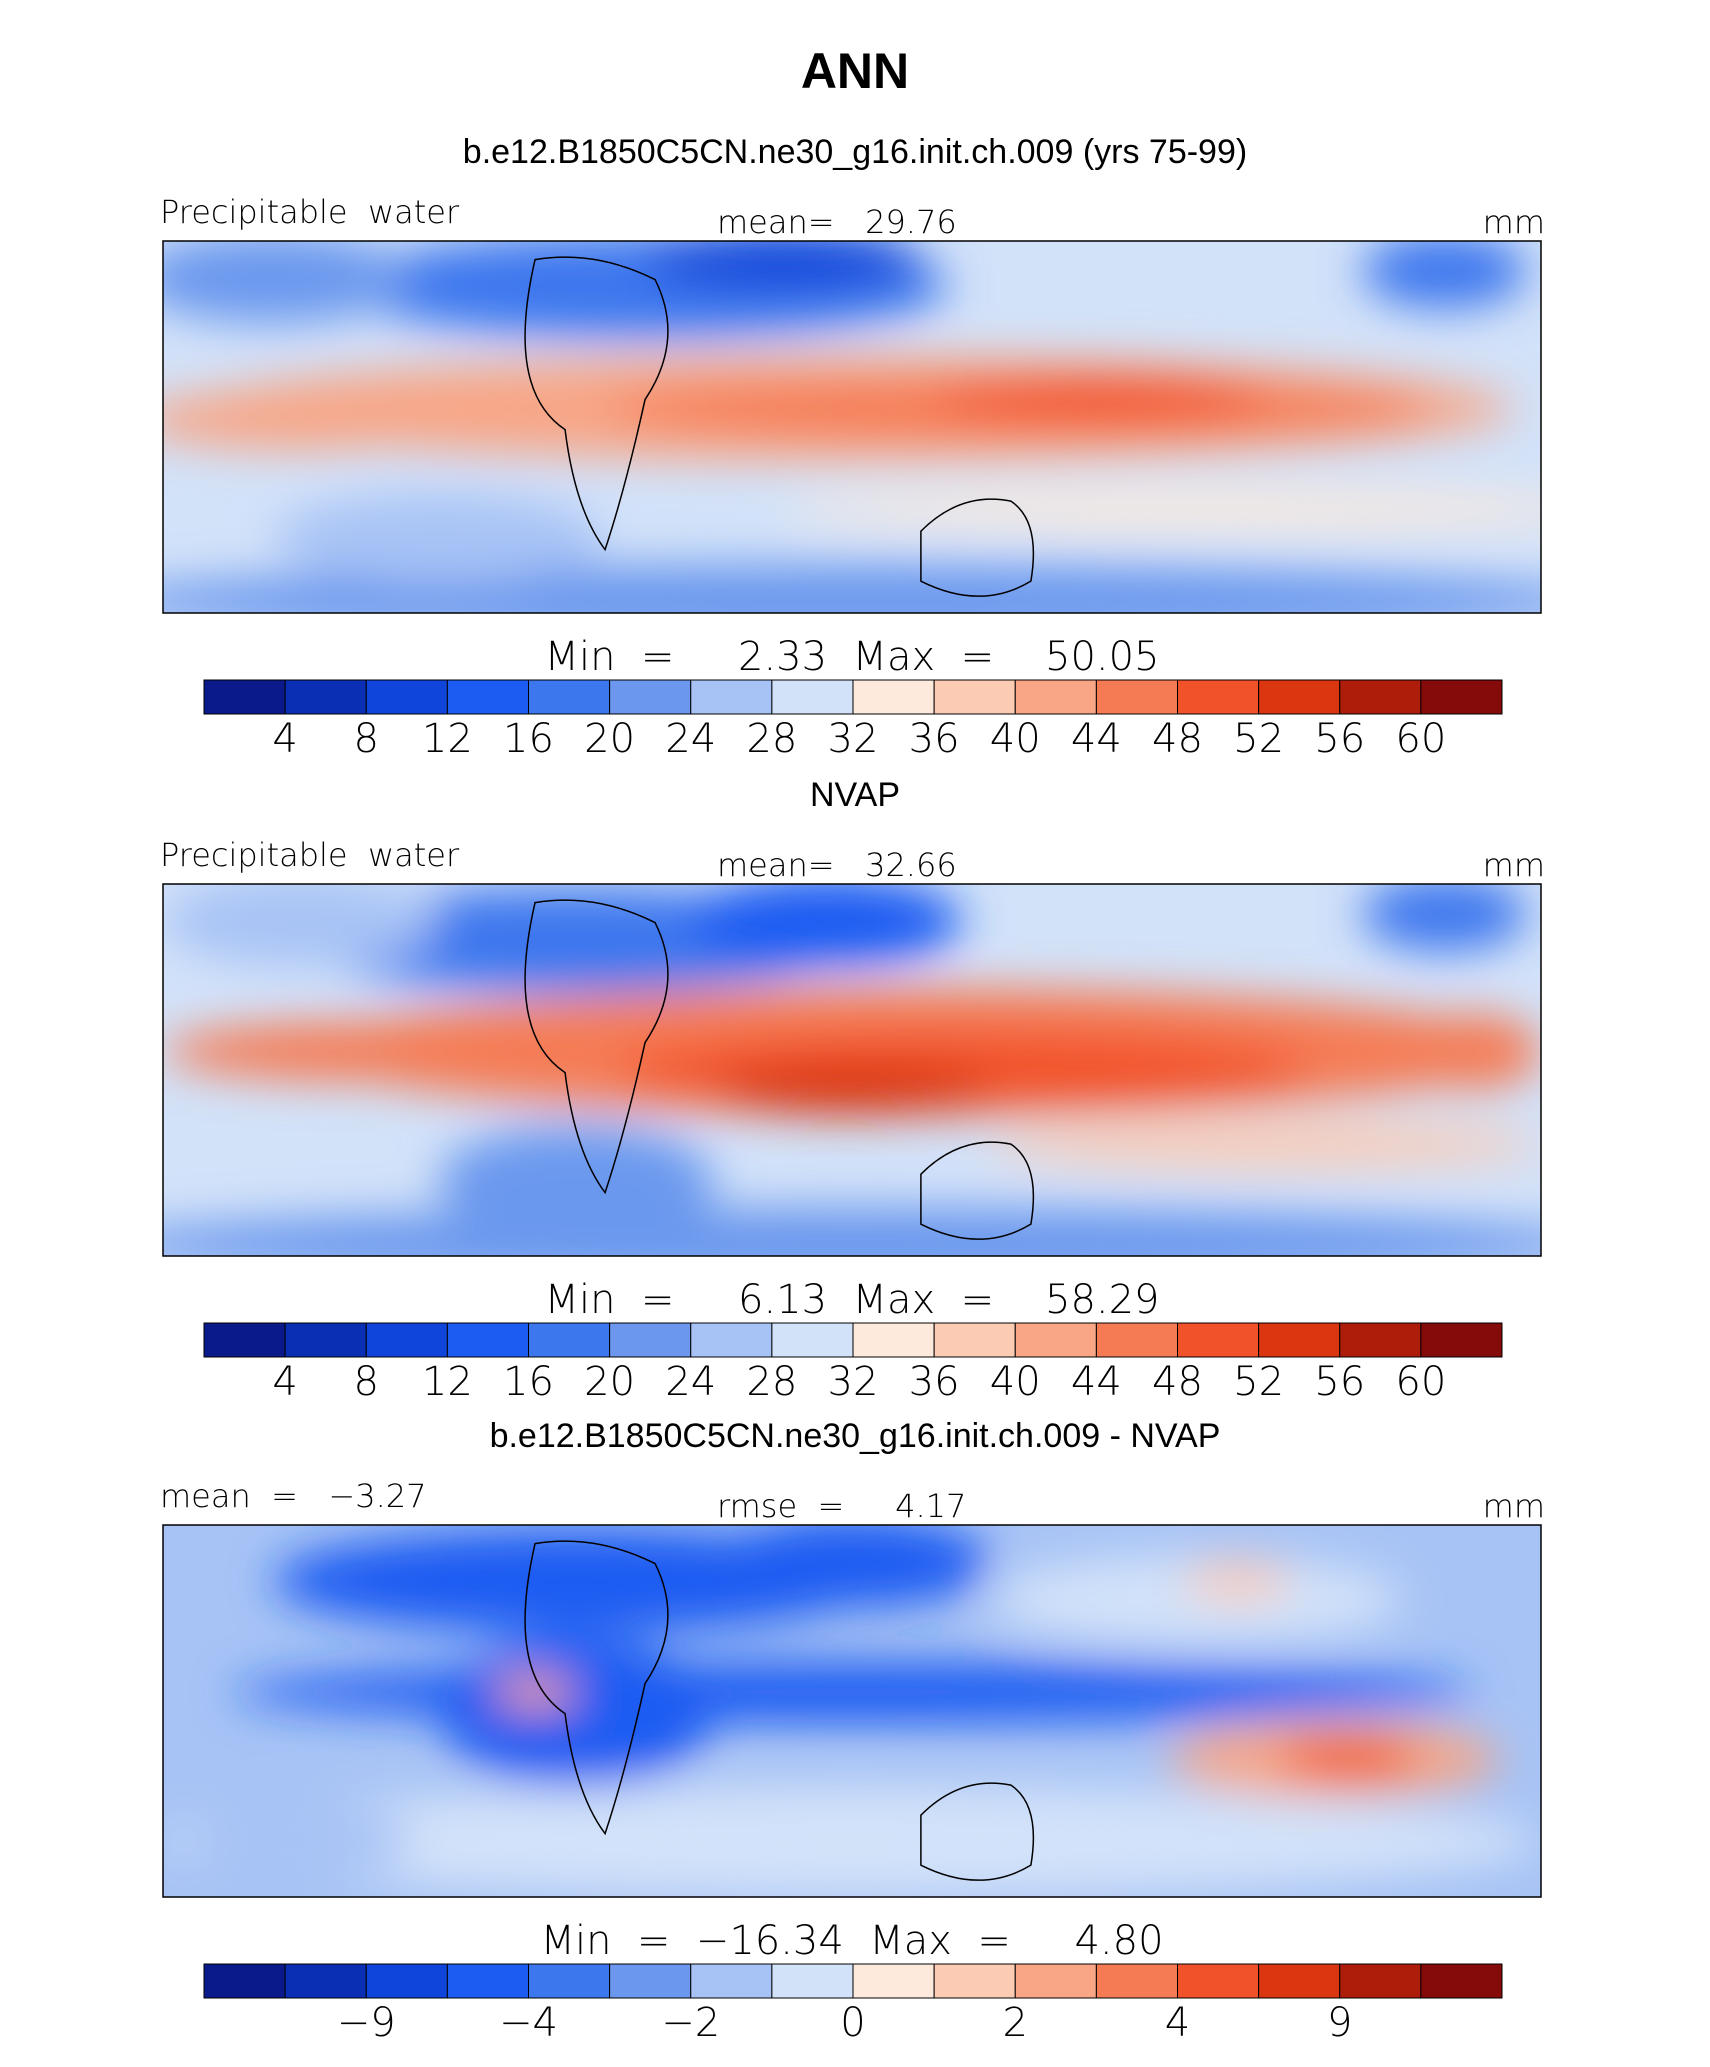 The height and width of the screenshot is (2067, 1710). I want to click on colorbar-label: 40, so click(1015, 739).